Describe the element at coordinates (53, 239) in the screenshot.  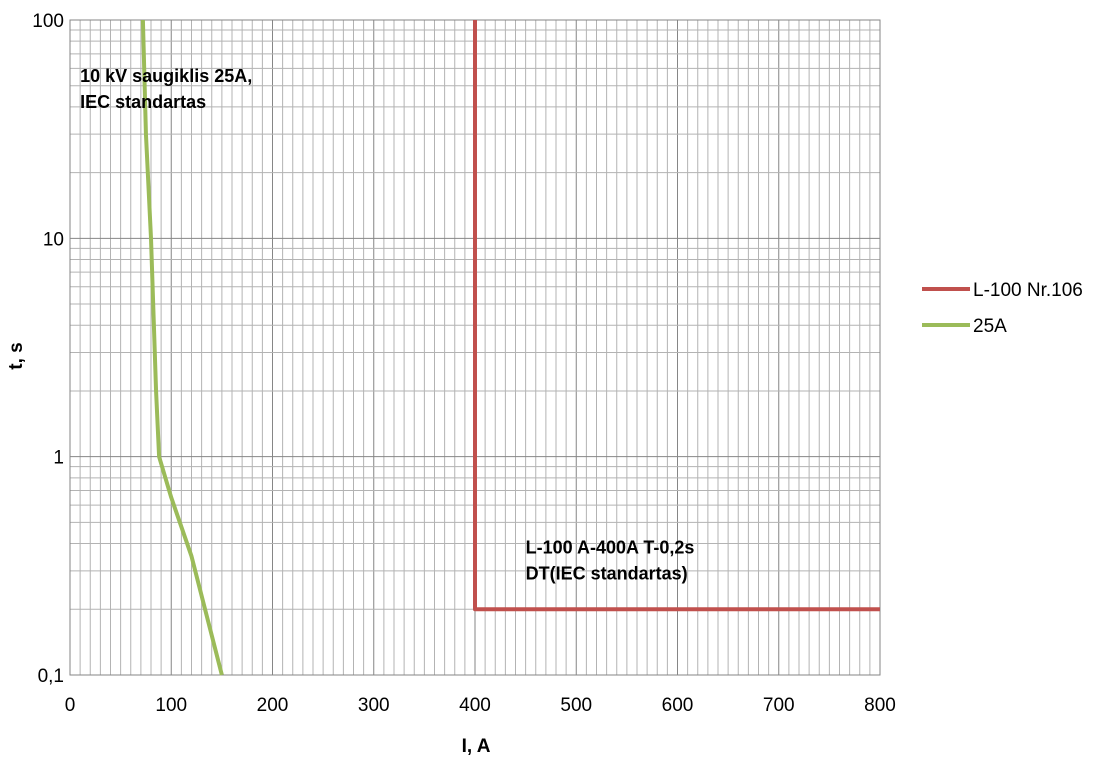
I see `y-tick-label: 10` at that location.